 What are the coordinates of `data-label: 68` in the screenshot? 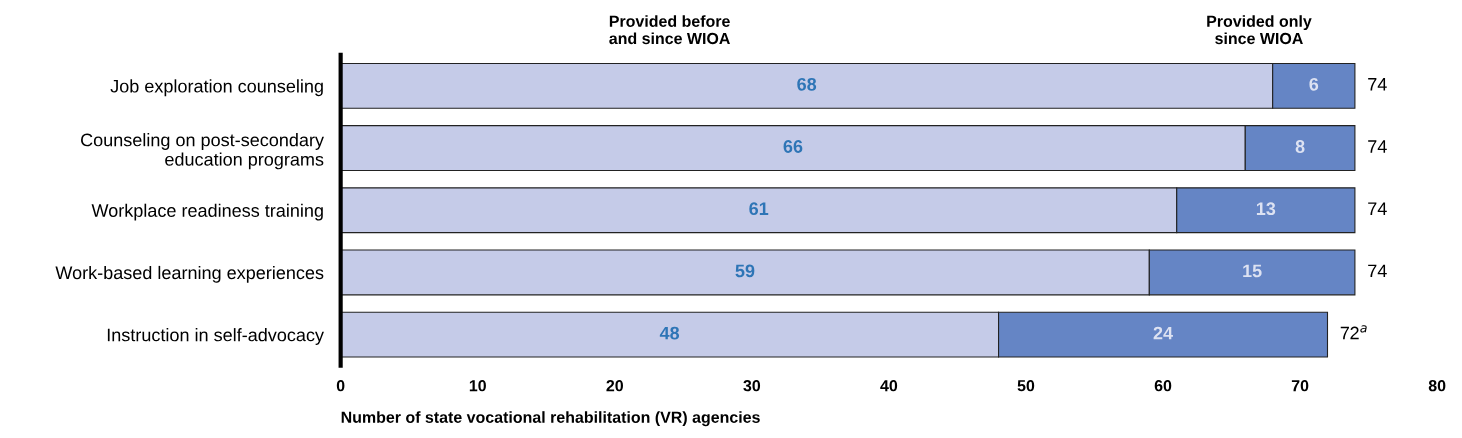 It's located at (807, 84).